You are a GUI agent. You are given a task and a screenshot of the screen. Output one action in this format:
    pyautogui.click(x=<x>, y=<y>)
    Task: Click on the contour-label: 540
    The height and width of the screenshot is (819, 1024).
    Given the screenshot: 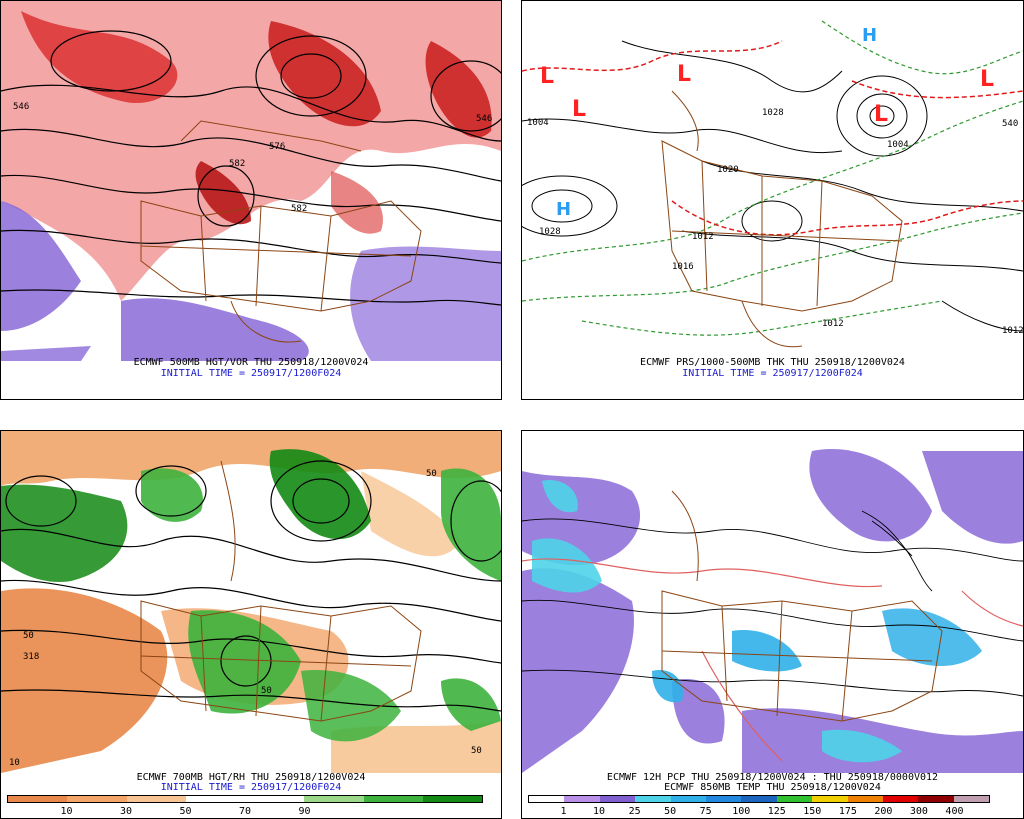 What is the action you would take?
    pyautogui.click(x=1010, y=124)
    